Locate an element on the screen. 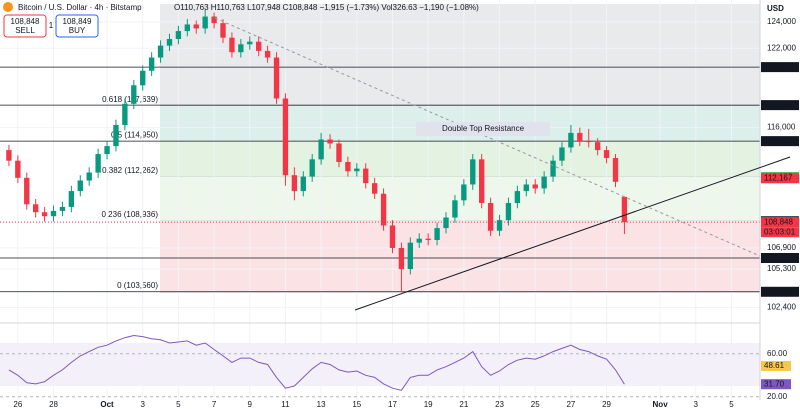 The width and height of the screenshot is (800, 409). rsi-tick-label: 60.00 is located at coordinates (777, 353).